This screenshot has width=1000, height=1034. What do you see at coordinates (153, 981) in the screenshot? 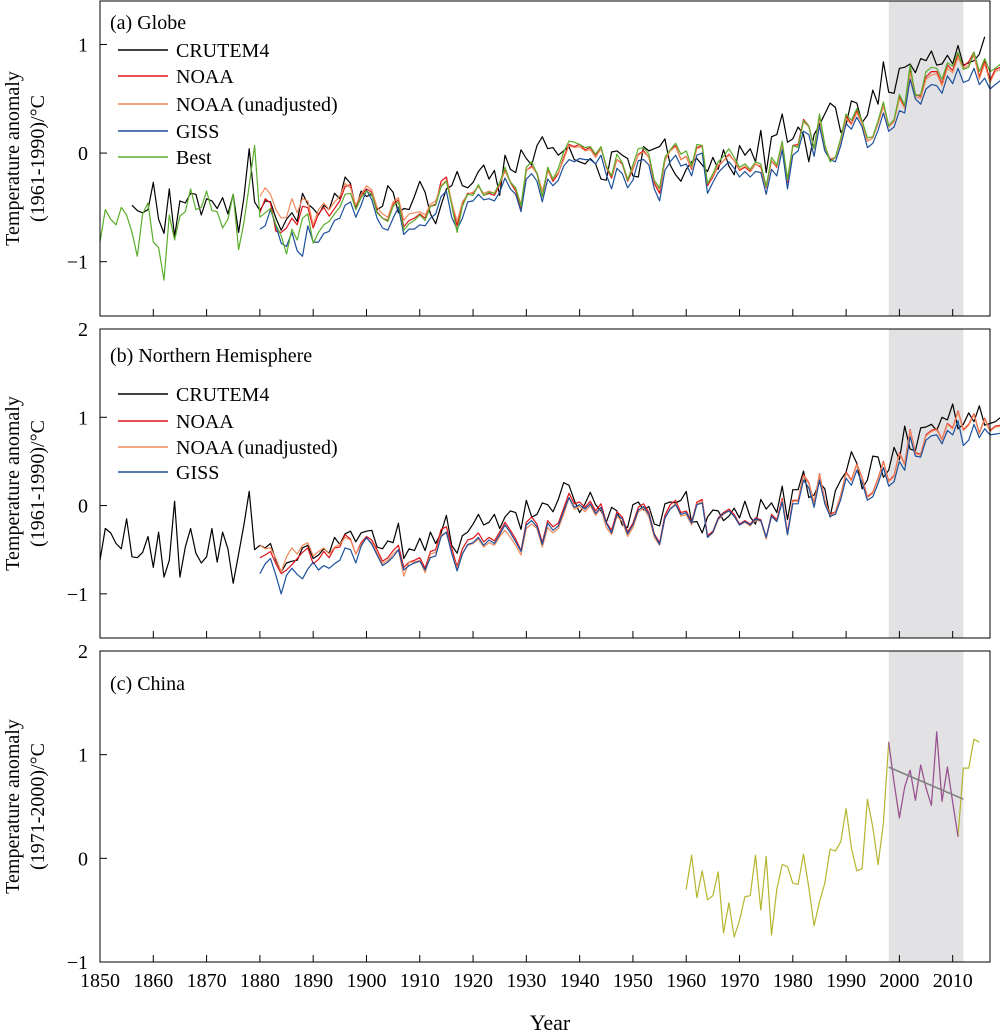
I see `x-tick-label: 1860` at bounding box center [153, 981].